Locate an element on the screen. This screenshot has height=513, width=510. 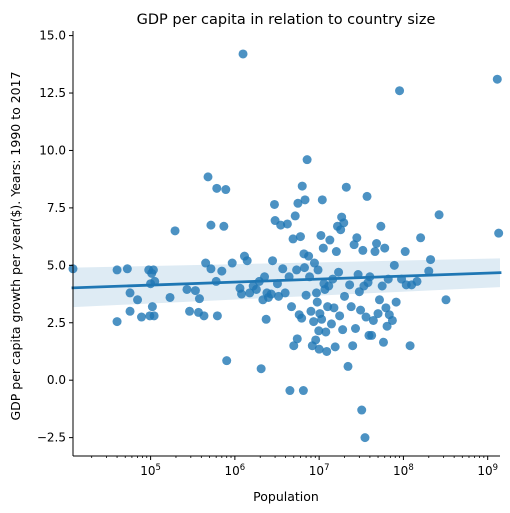
y-tick-label: 15.0 is located at coordinates (52, 36).